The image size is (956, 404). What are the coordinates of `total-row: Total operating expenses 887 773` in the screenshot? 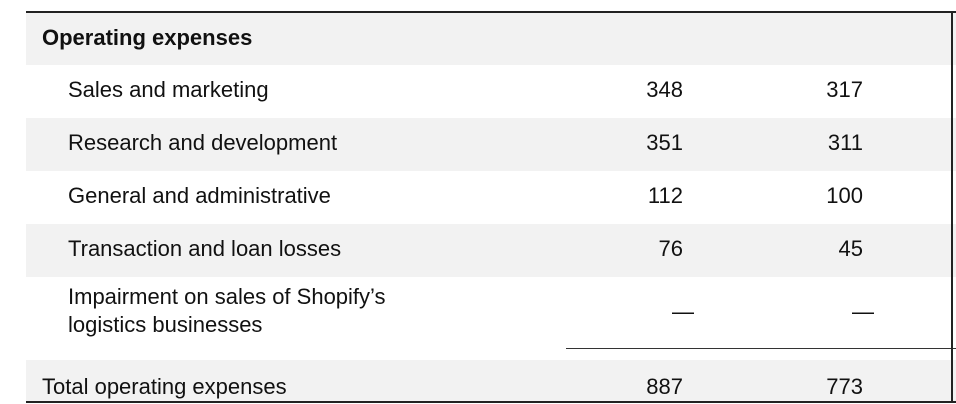 It's located at (491, 380).